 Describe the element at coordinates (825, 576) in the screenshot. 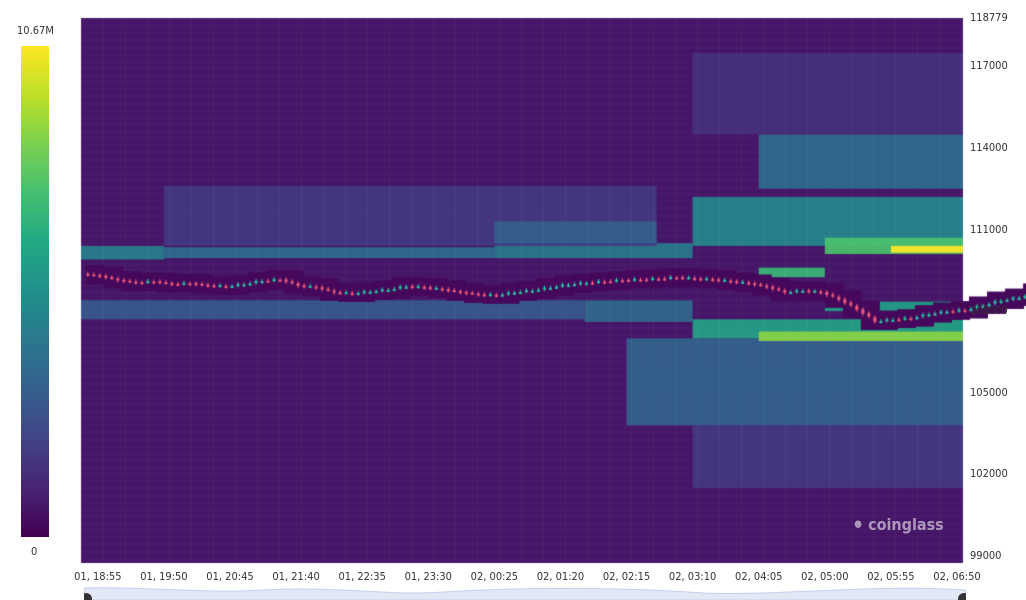

I see `x-tick-label: 02, 05:00` at that location.